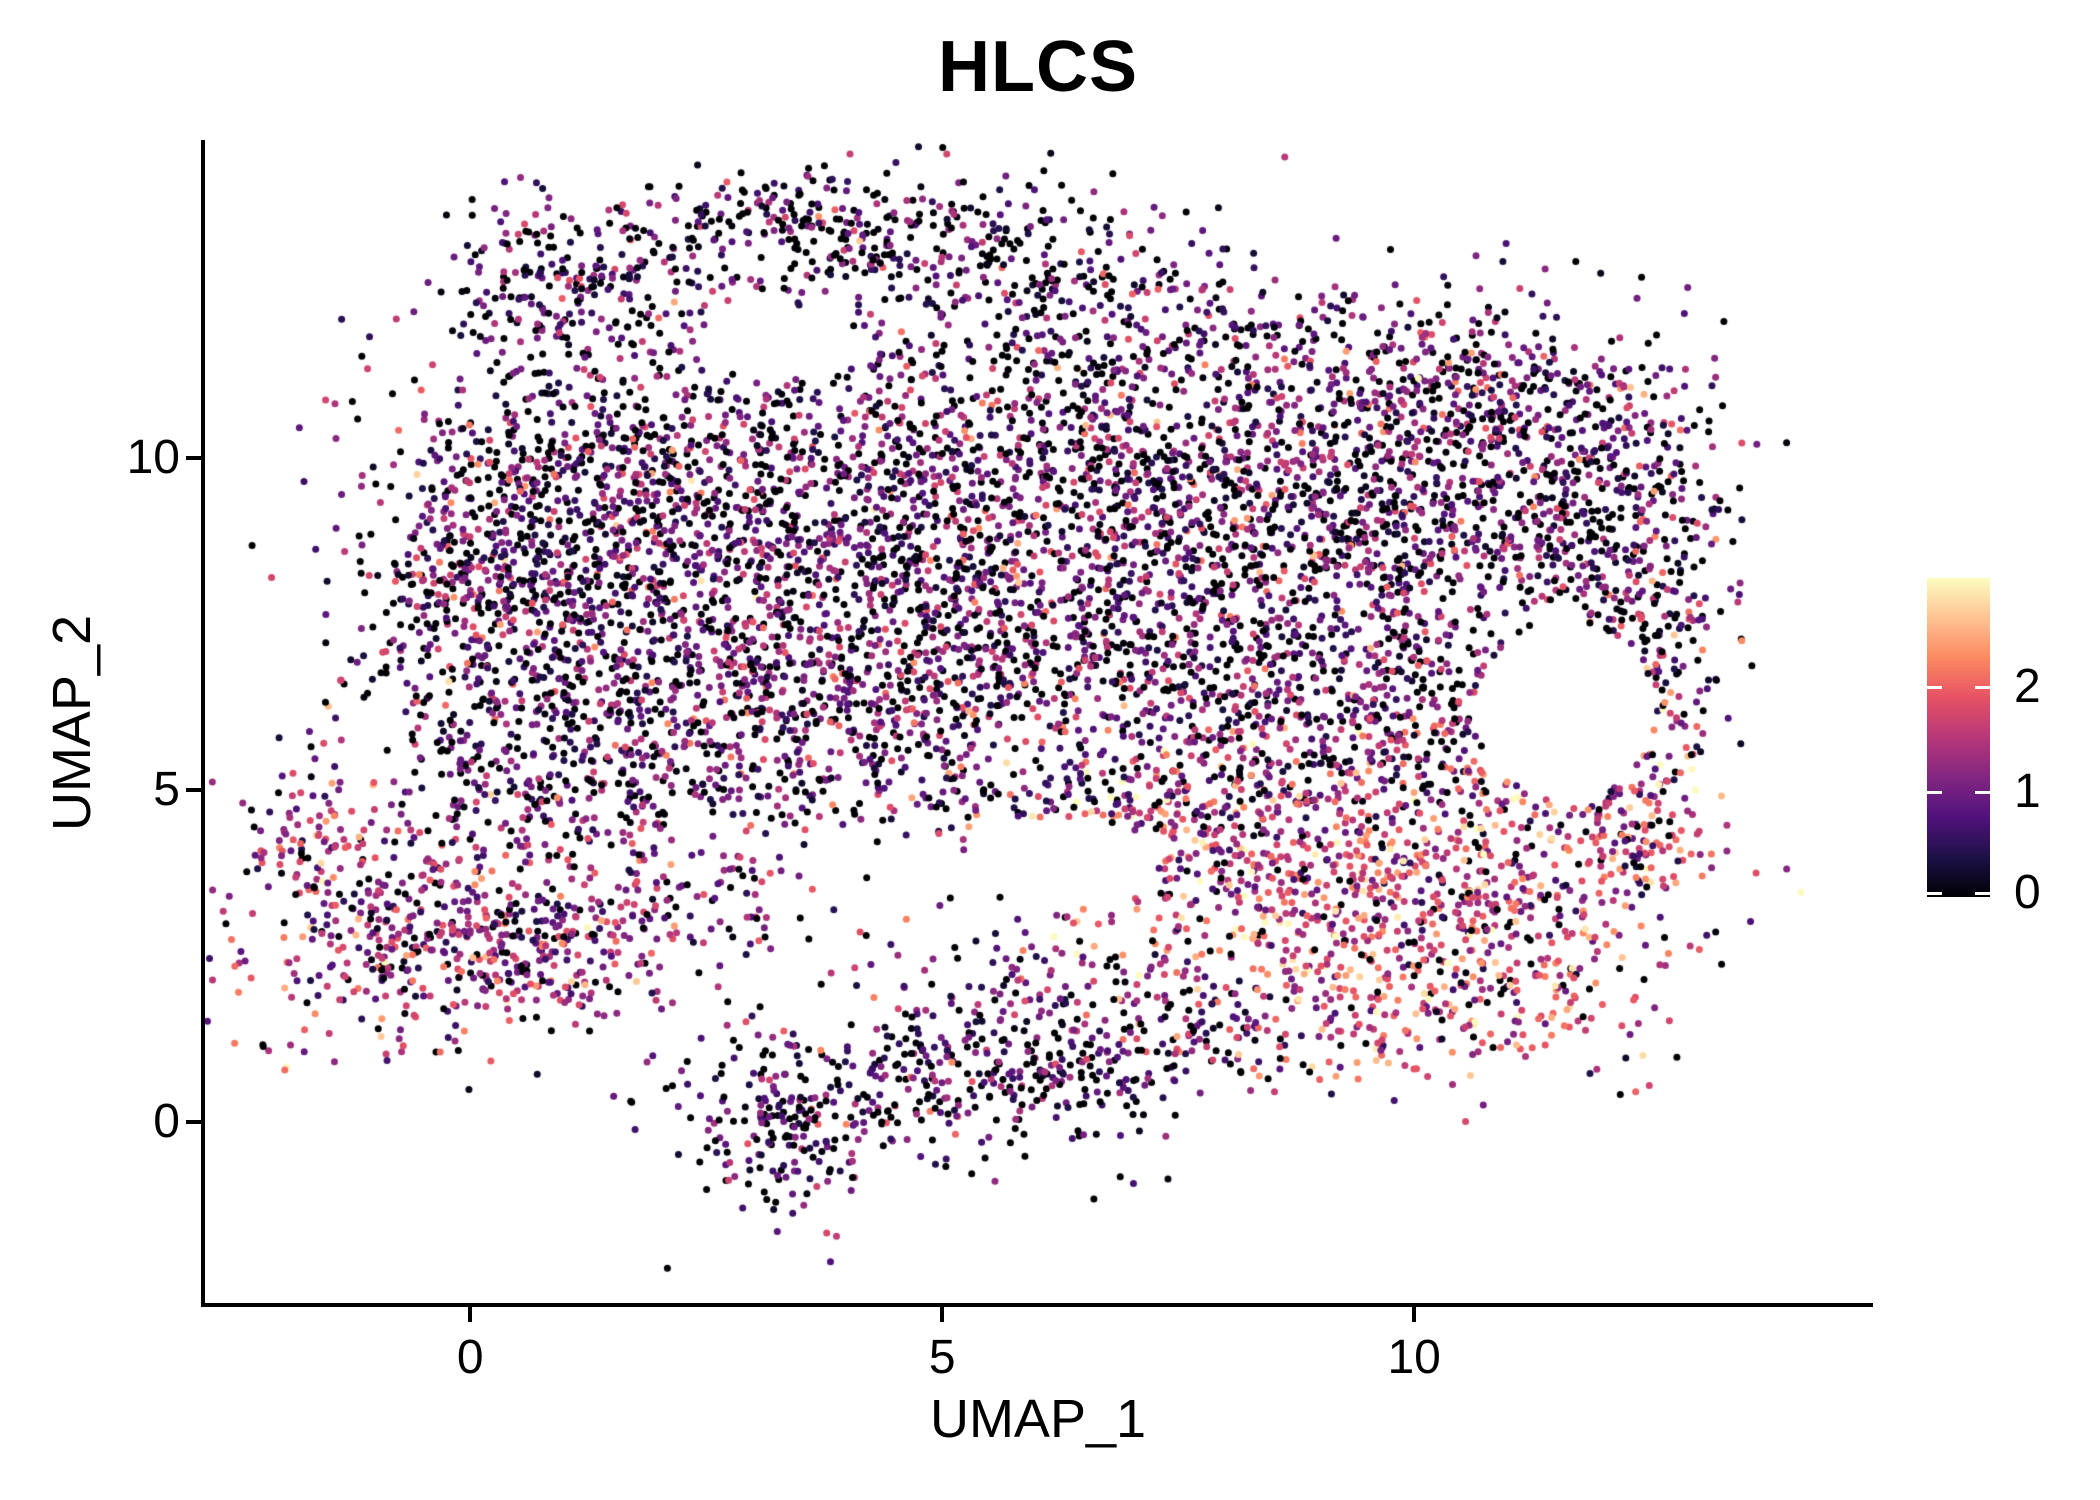  What do you see at coordinates (2027, 892) in the screenshot?
I see `colorbar-tick-label: 0` at bounding box center [2027, 892].